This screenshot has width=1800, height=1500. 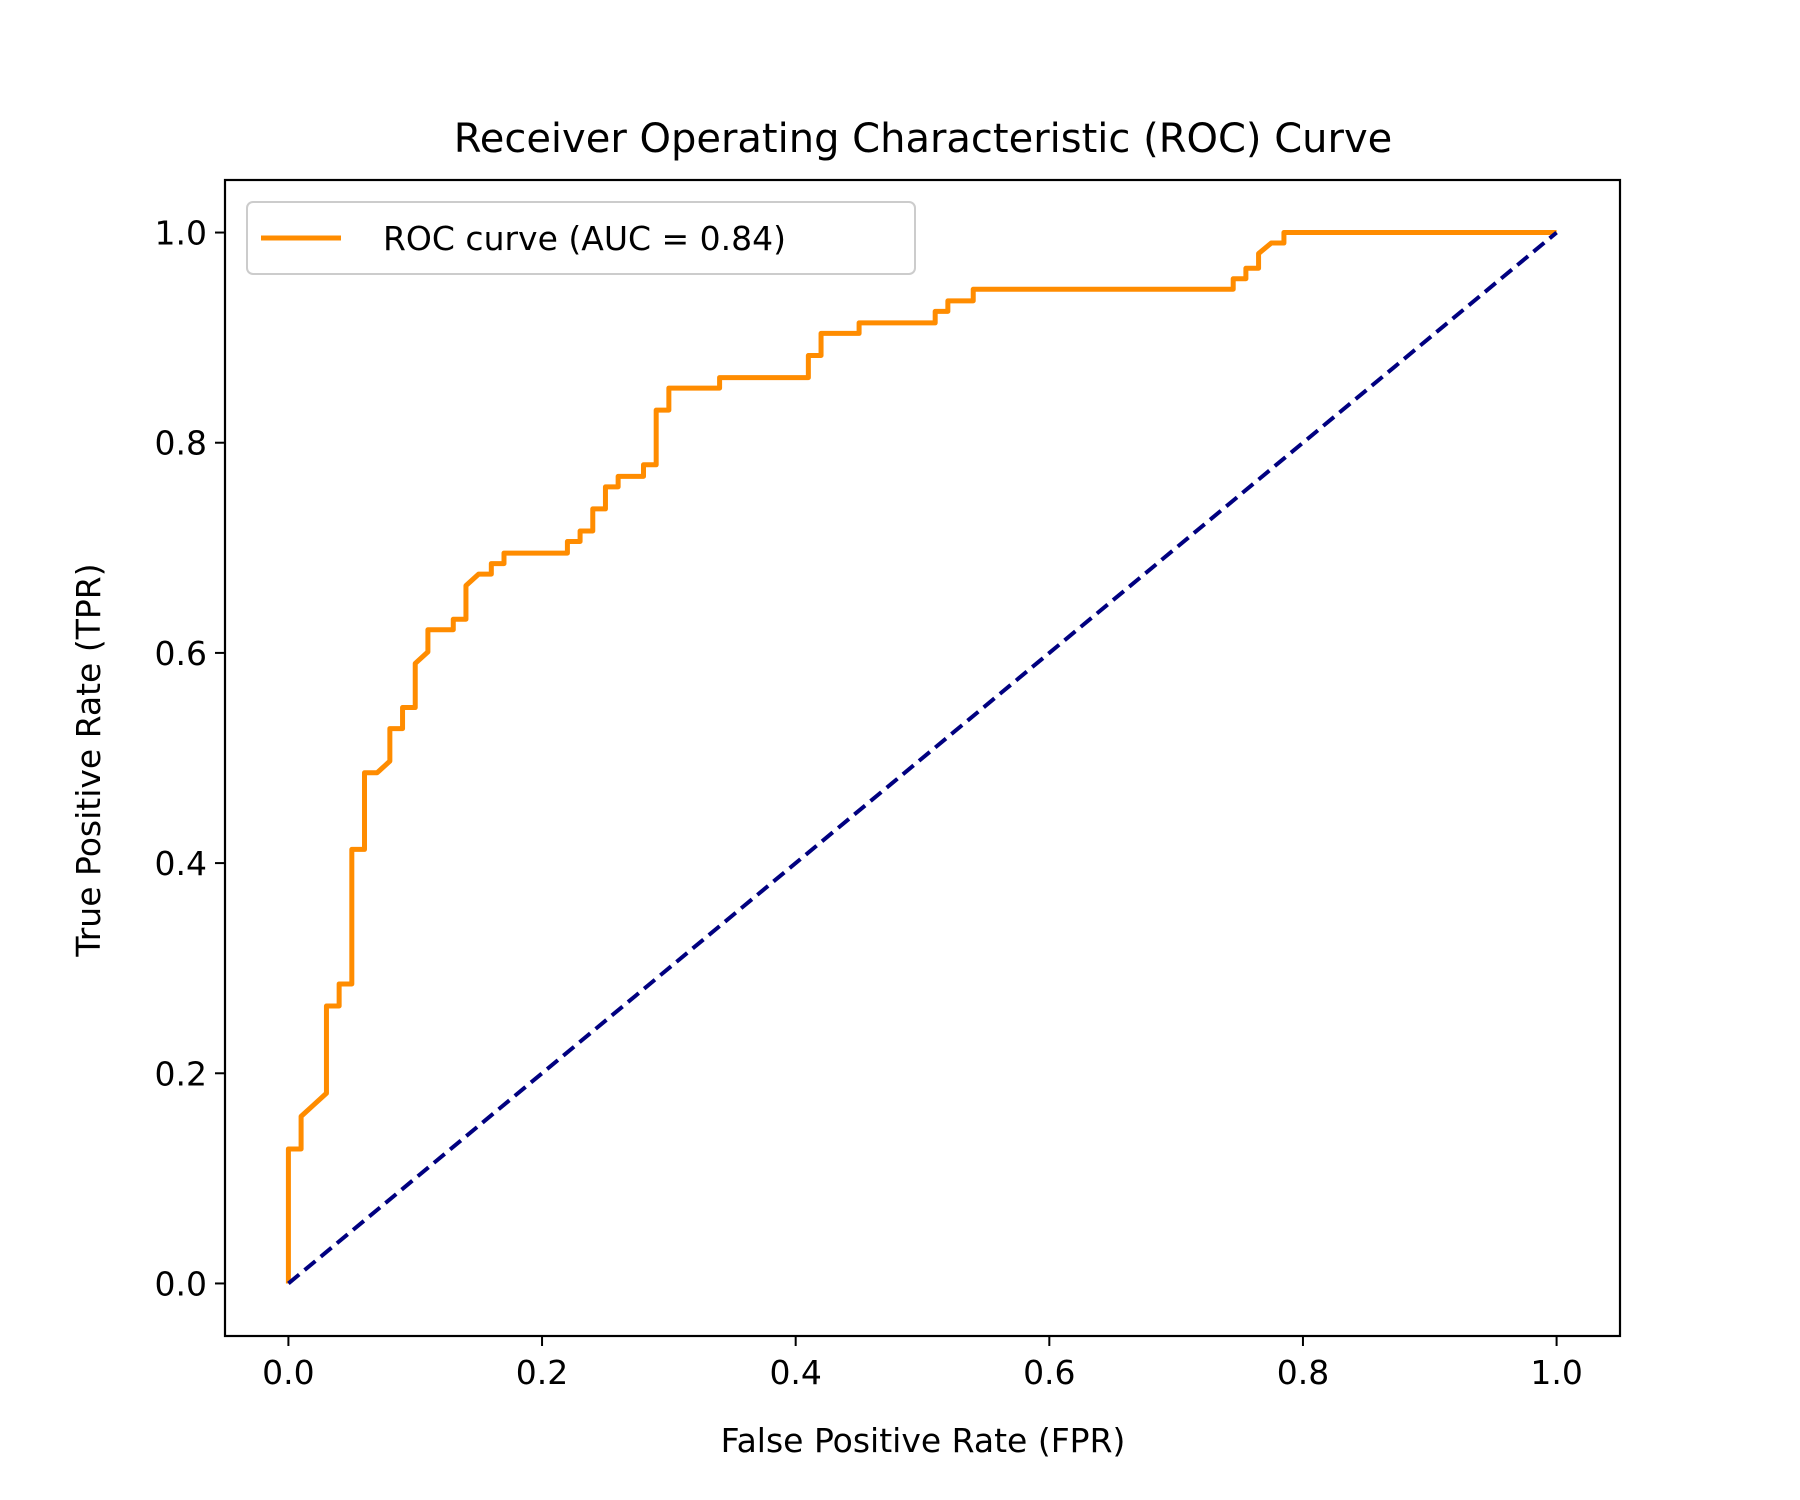 I want to click on legend: ROC curve (AUC = 0.84), so click(x=581, y=238).